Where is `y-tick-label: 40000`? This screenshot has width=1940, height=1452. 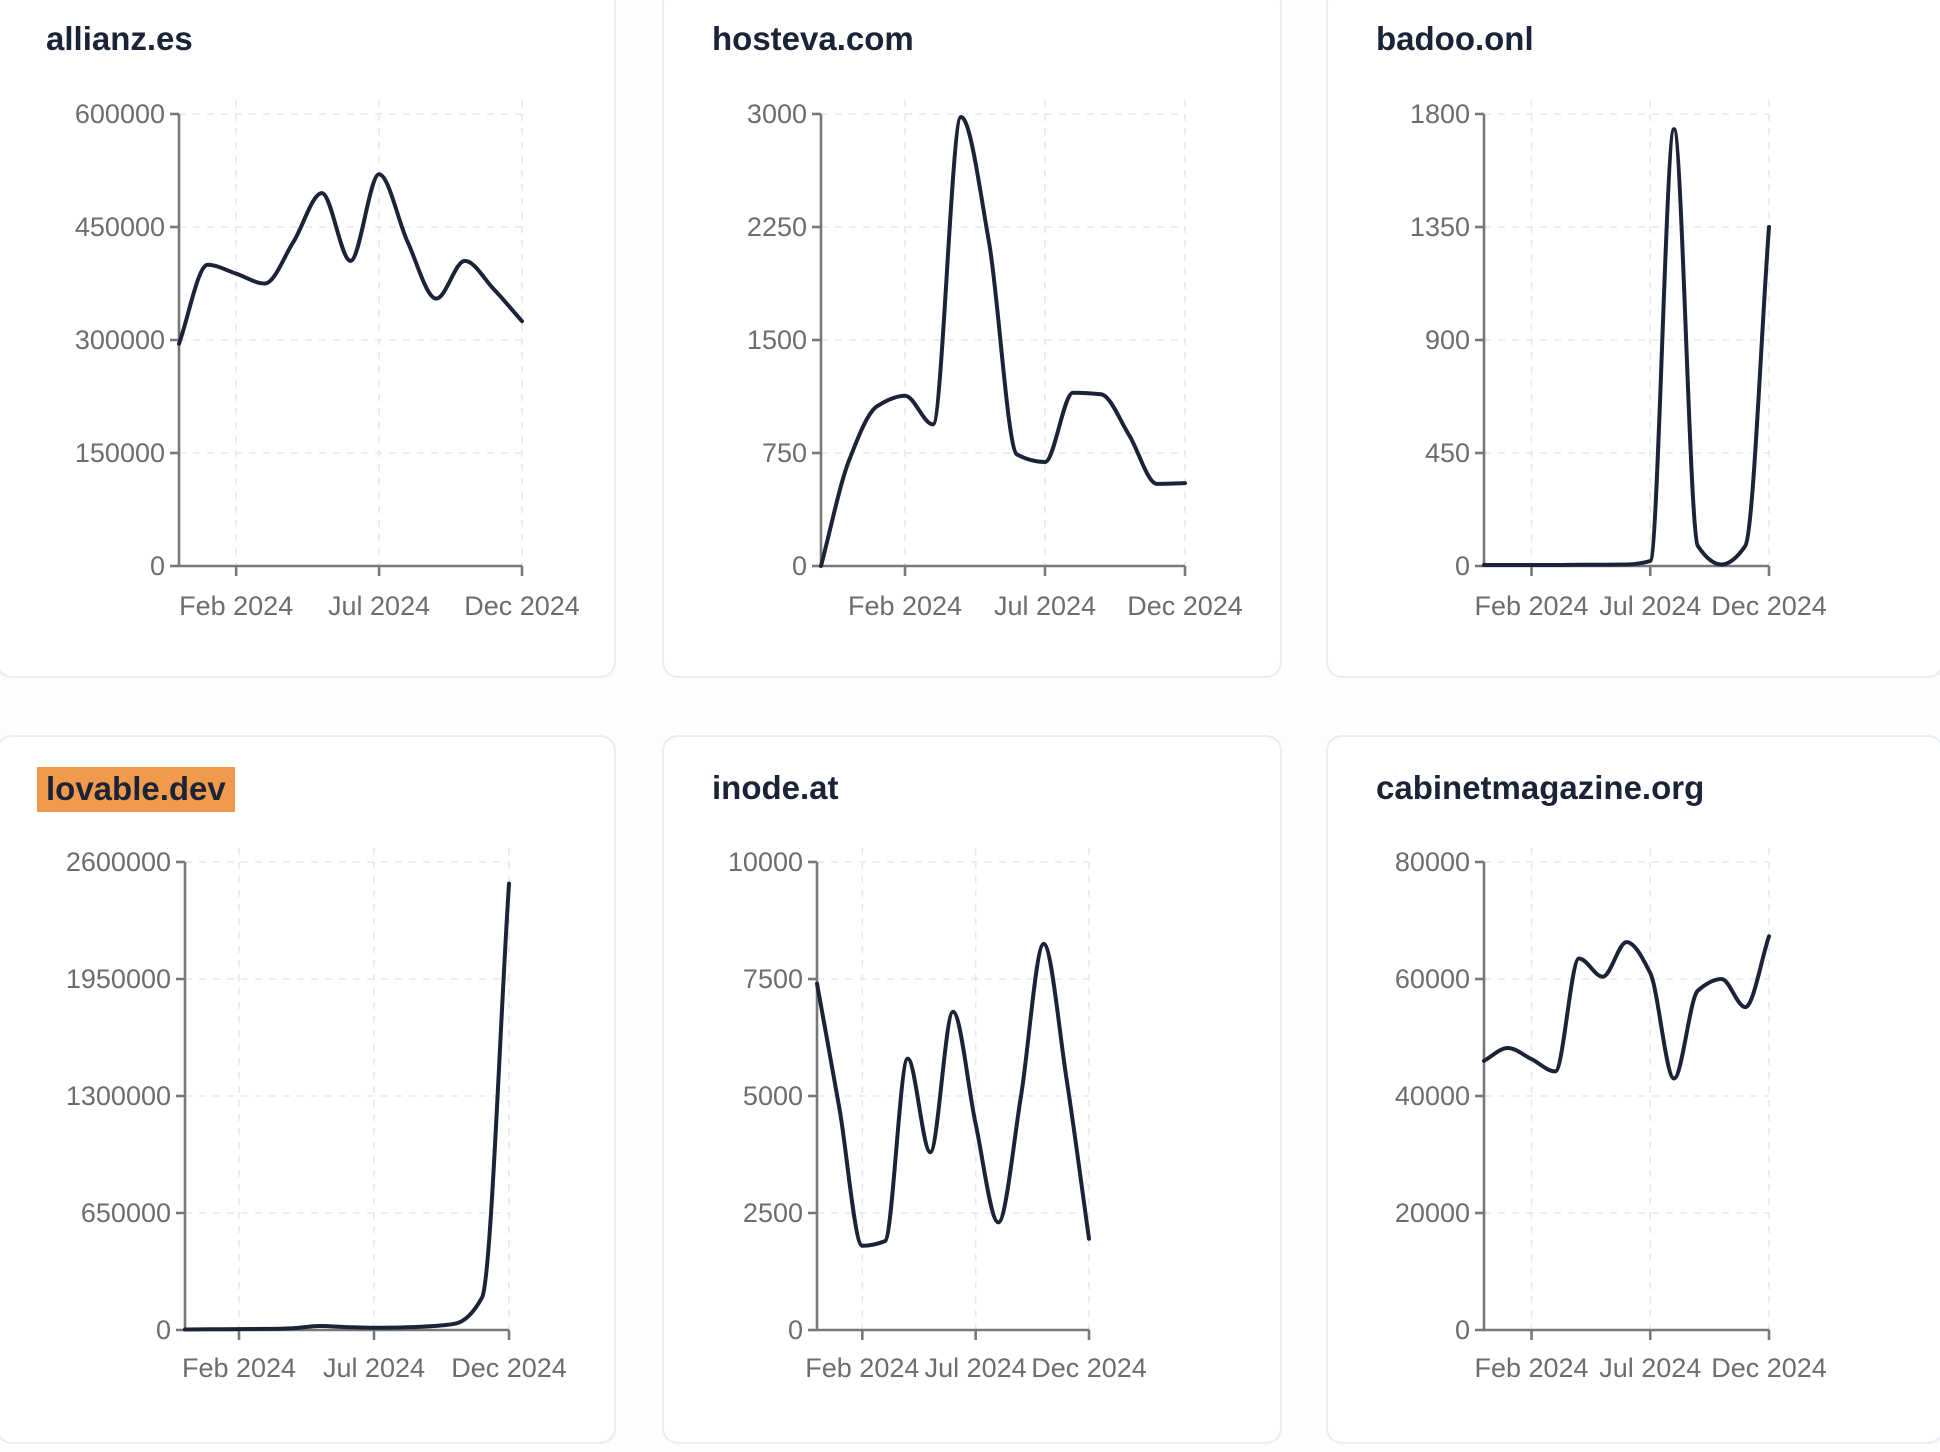 y-tick-label: 40000 is located at coordinates (1432, 1096).